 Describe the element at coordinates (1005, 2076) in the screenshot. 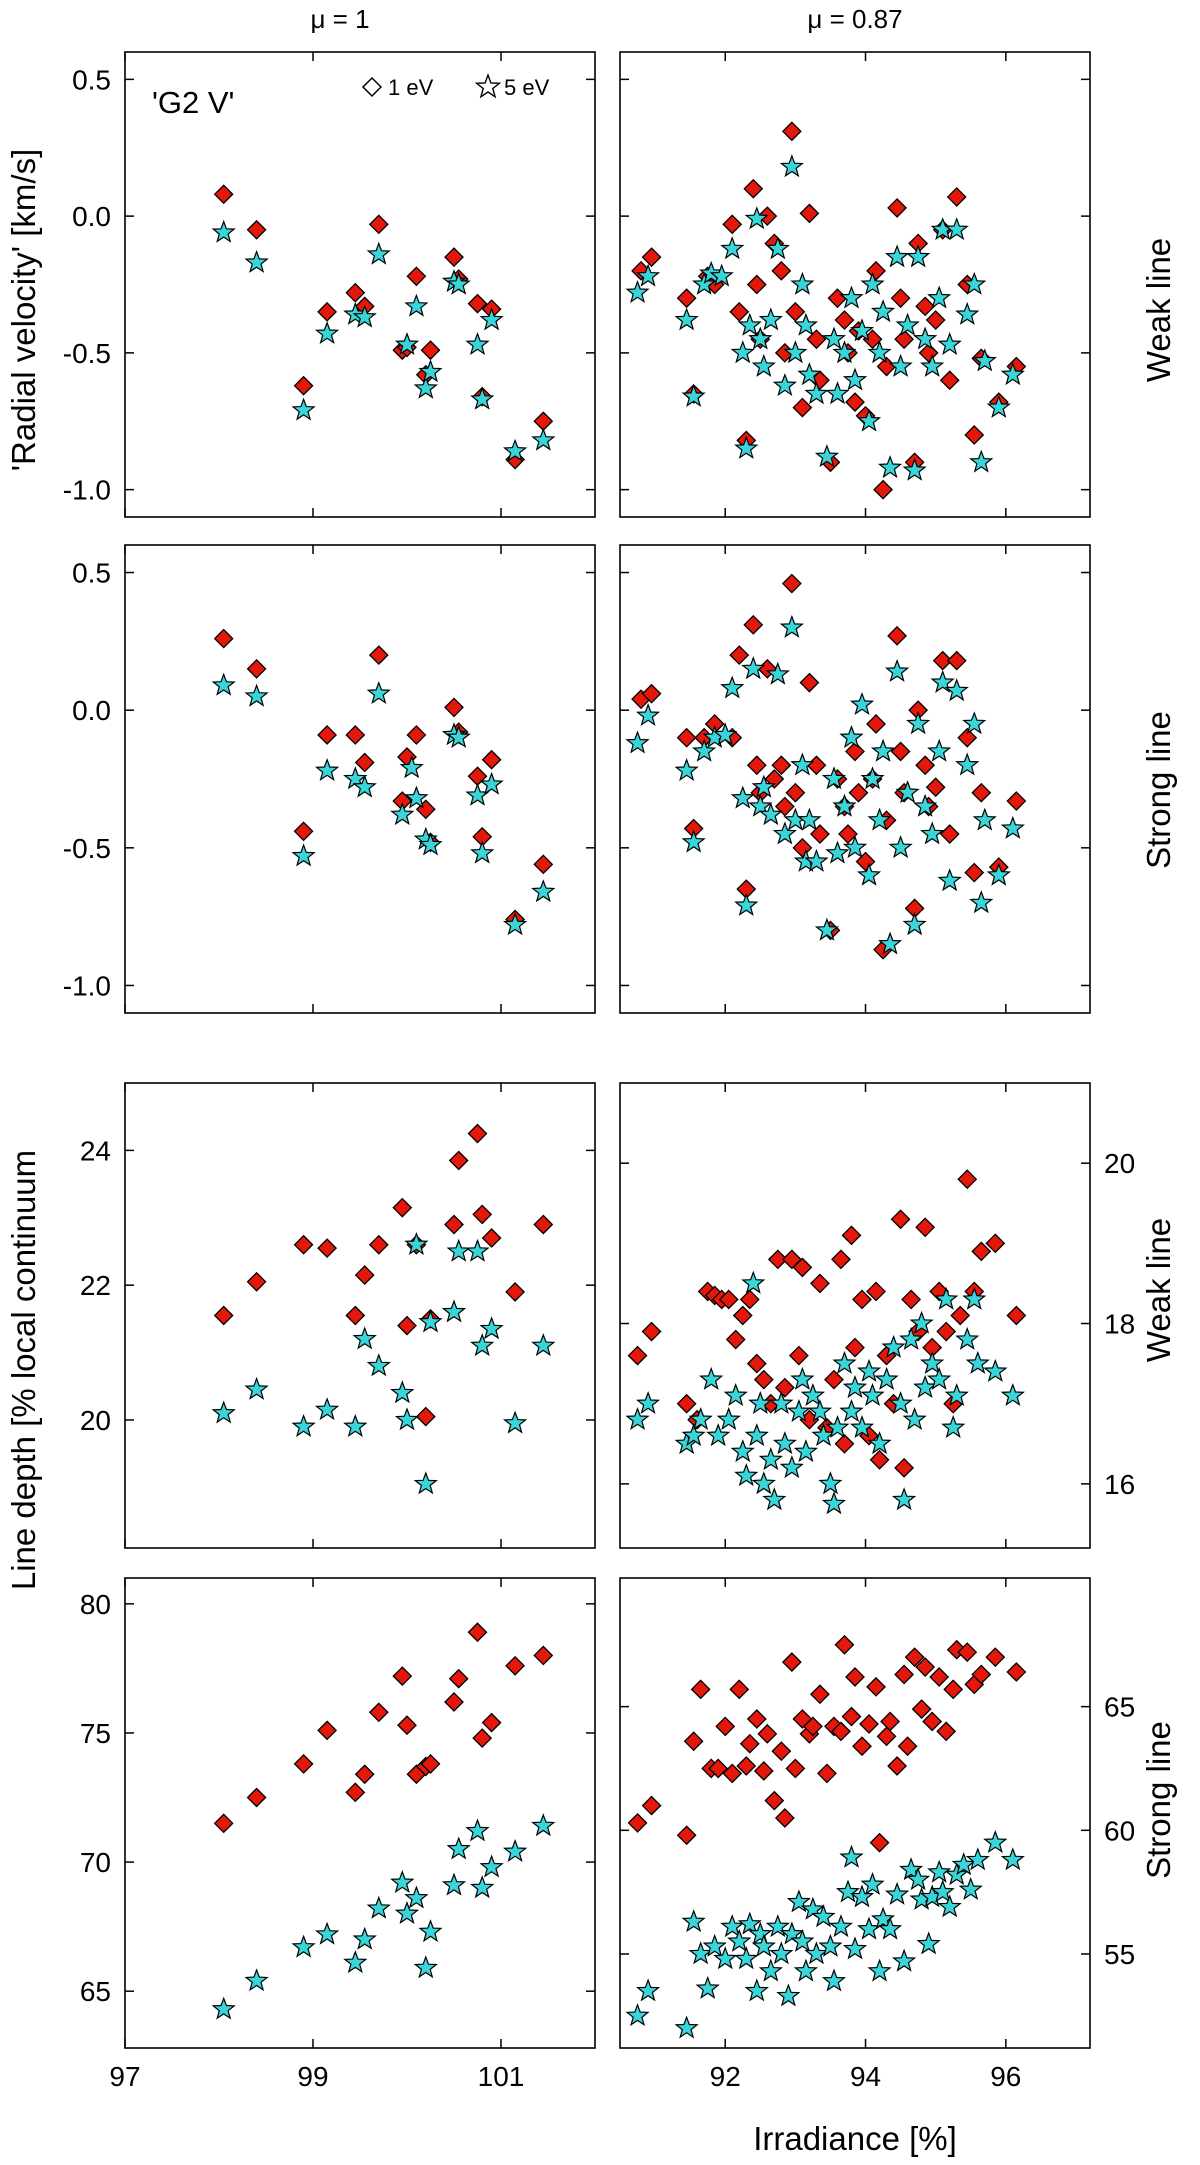

I see `x-tick-label: 96` at that location.